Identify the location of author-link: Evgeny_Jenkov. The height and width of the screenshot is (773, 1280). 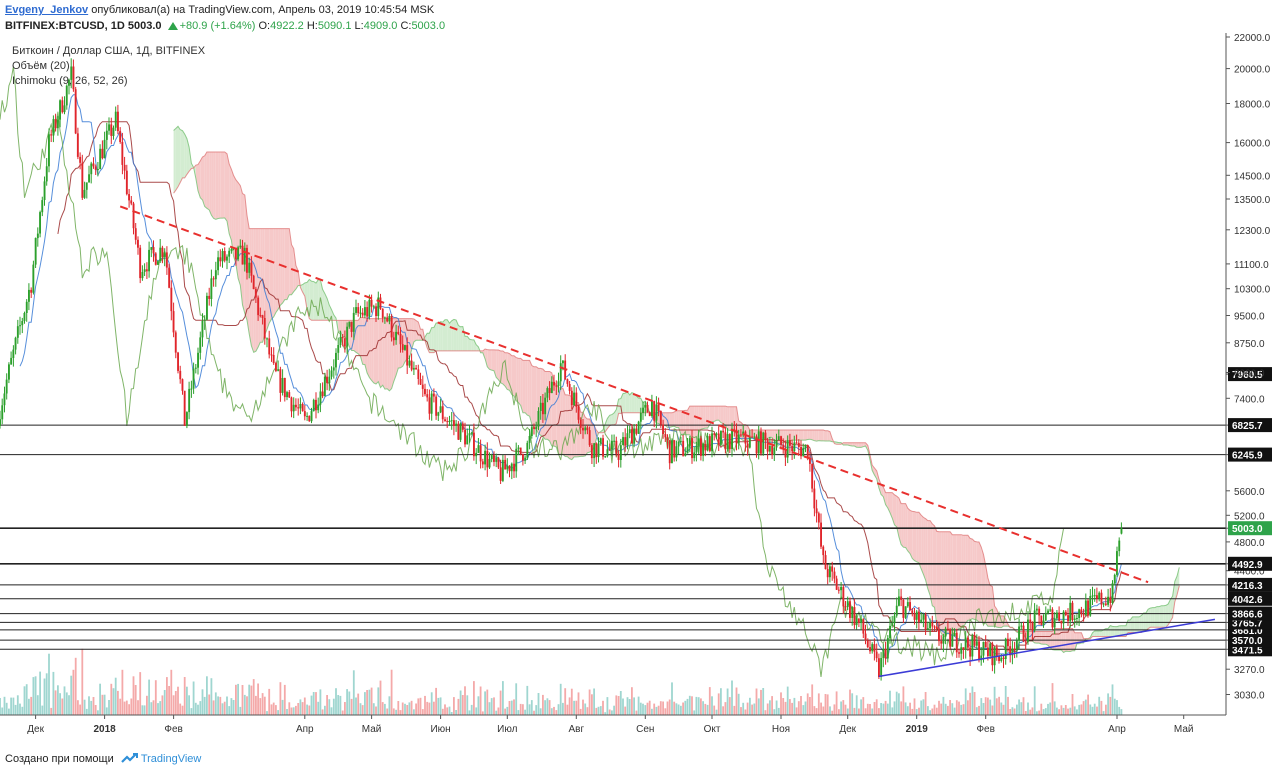
(47, 10).